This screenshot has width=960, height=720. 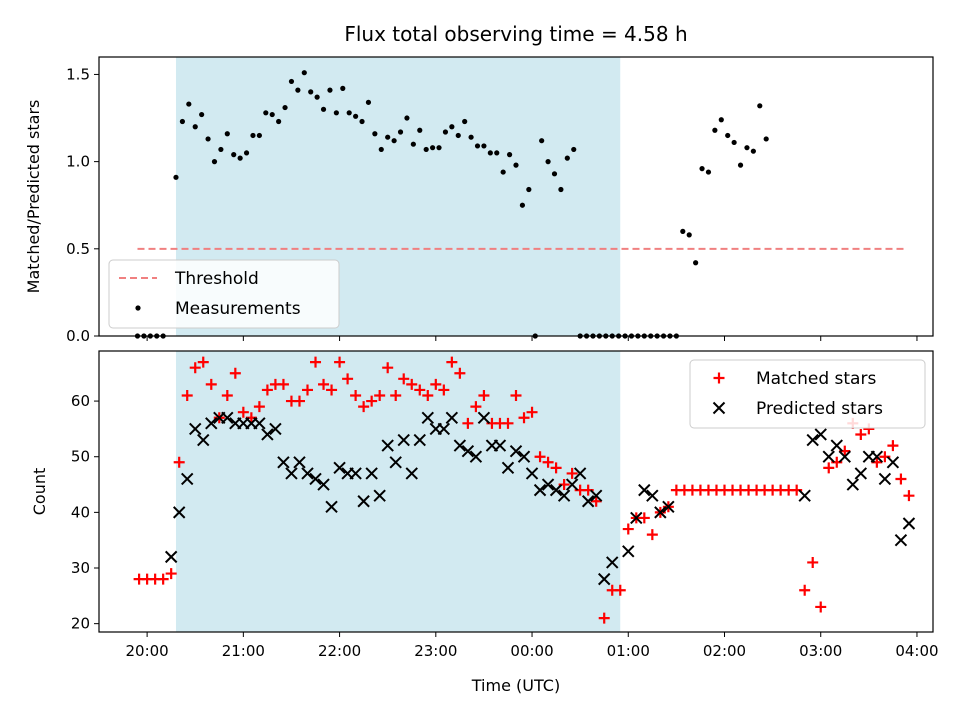 I want to click on top-legend: Threshold Measurements, so click(x=224, y=294).